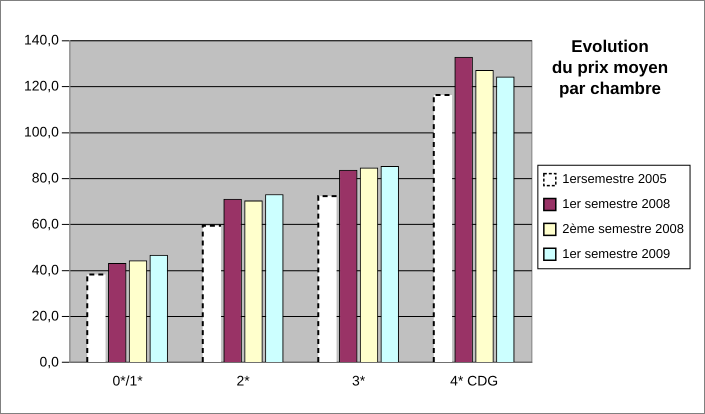  What do you see at coordinates (49, 361) in the screenshot?
I see `y-tick-label: 0,0` at bounding box center [49, 361].